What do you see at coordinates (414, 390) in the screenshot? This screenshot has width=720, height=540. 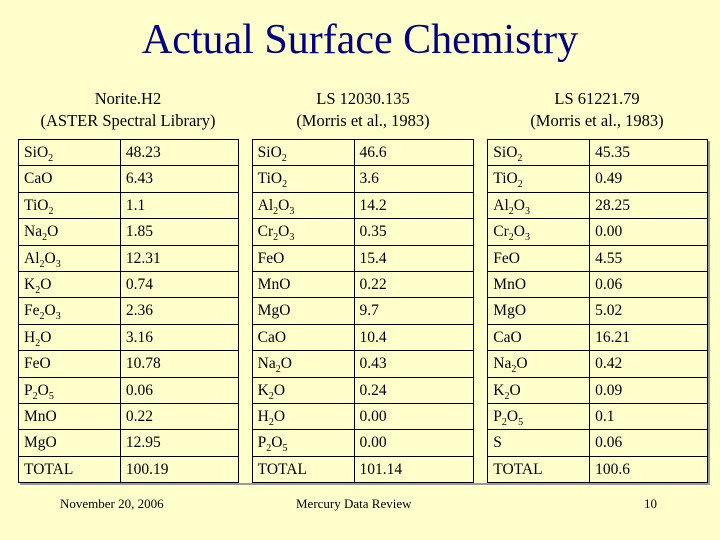 I see `value-cell: 0.24` at bounding box center [414, 390].